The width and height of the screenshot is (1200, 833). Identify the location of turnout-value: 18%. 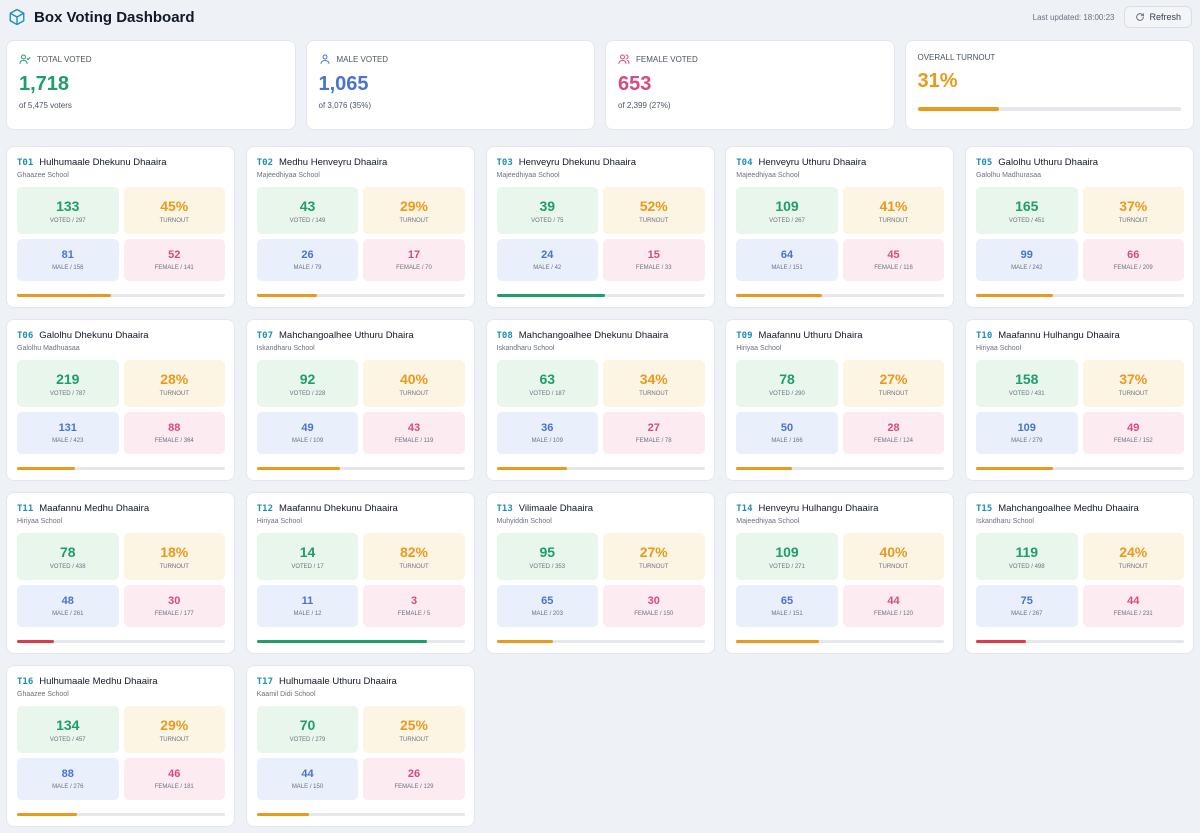
(174, 551).